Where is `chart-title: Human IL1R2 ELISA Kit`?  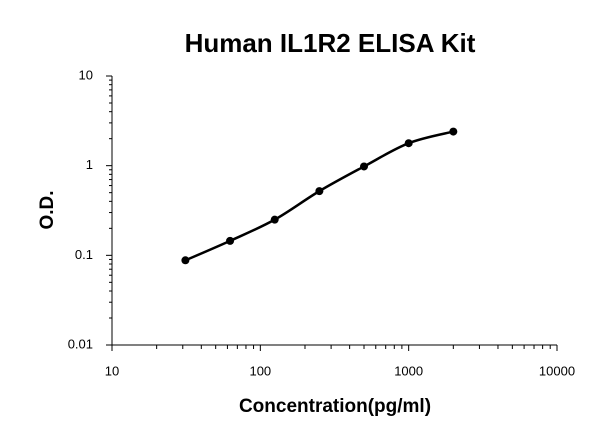 chart-title: Human IL1R2 ELISA Kit is located at coordinates (330, 43).